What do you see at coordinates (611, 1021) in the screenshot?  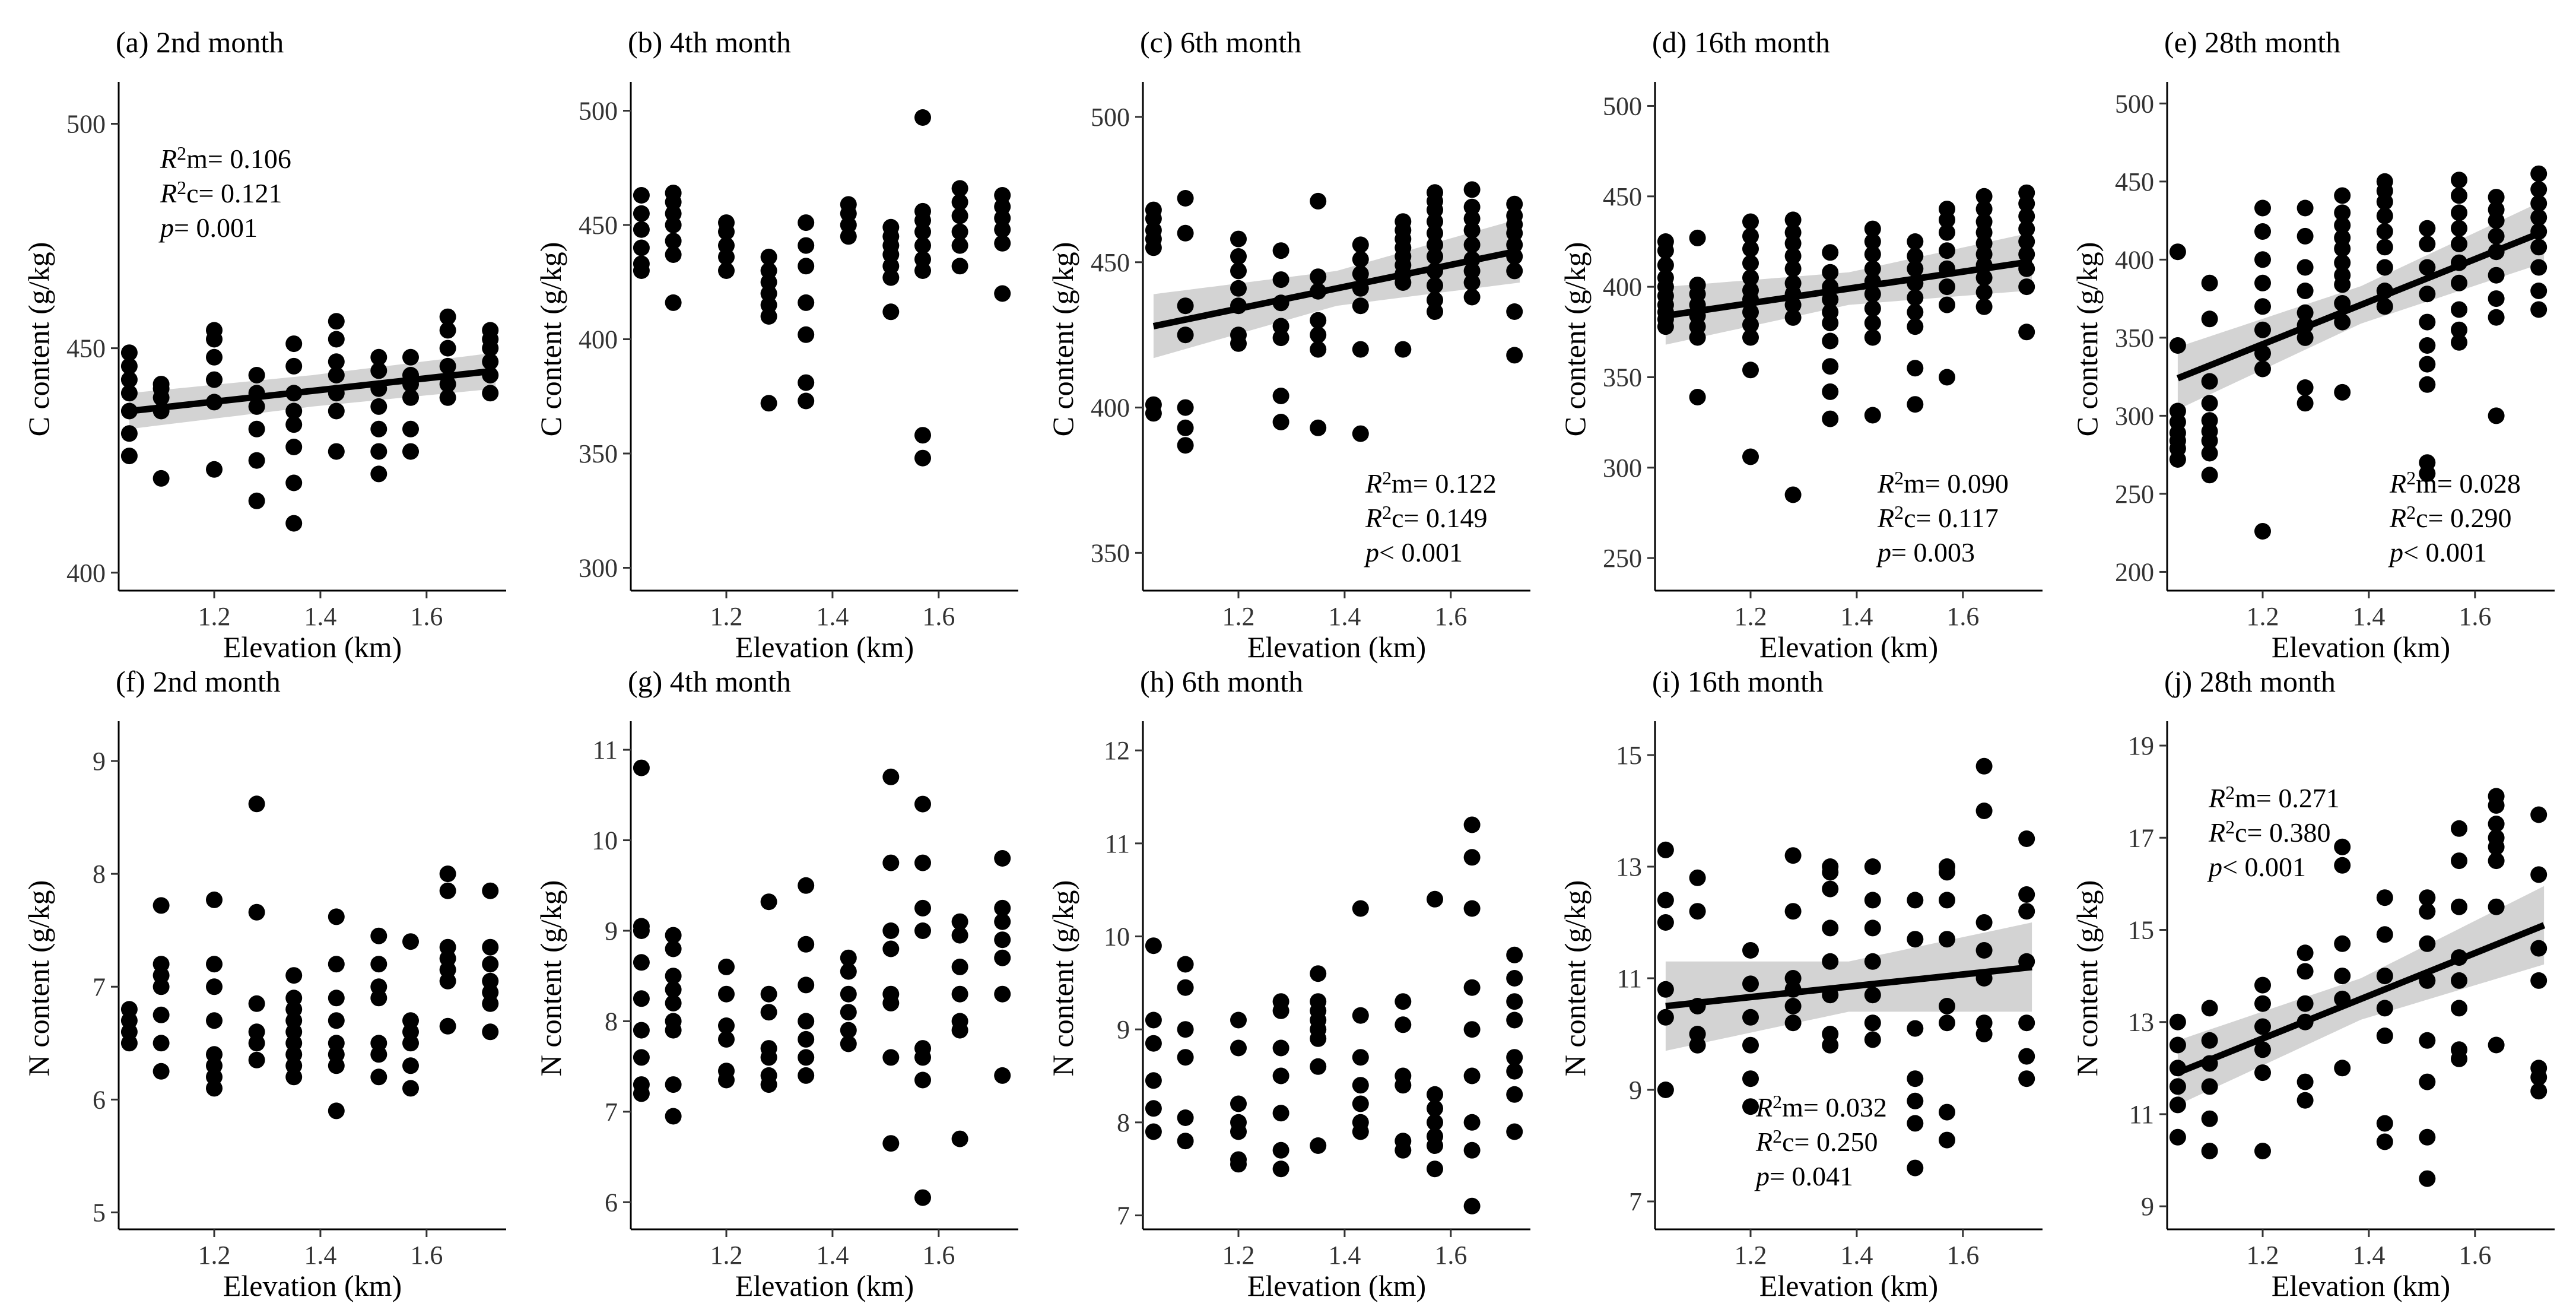 I see `y-tick-label: 8` at bounding box center [611, 1021].